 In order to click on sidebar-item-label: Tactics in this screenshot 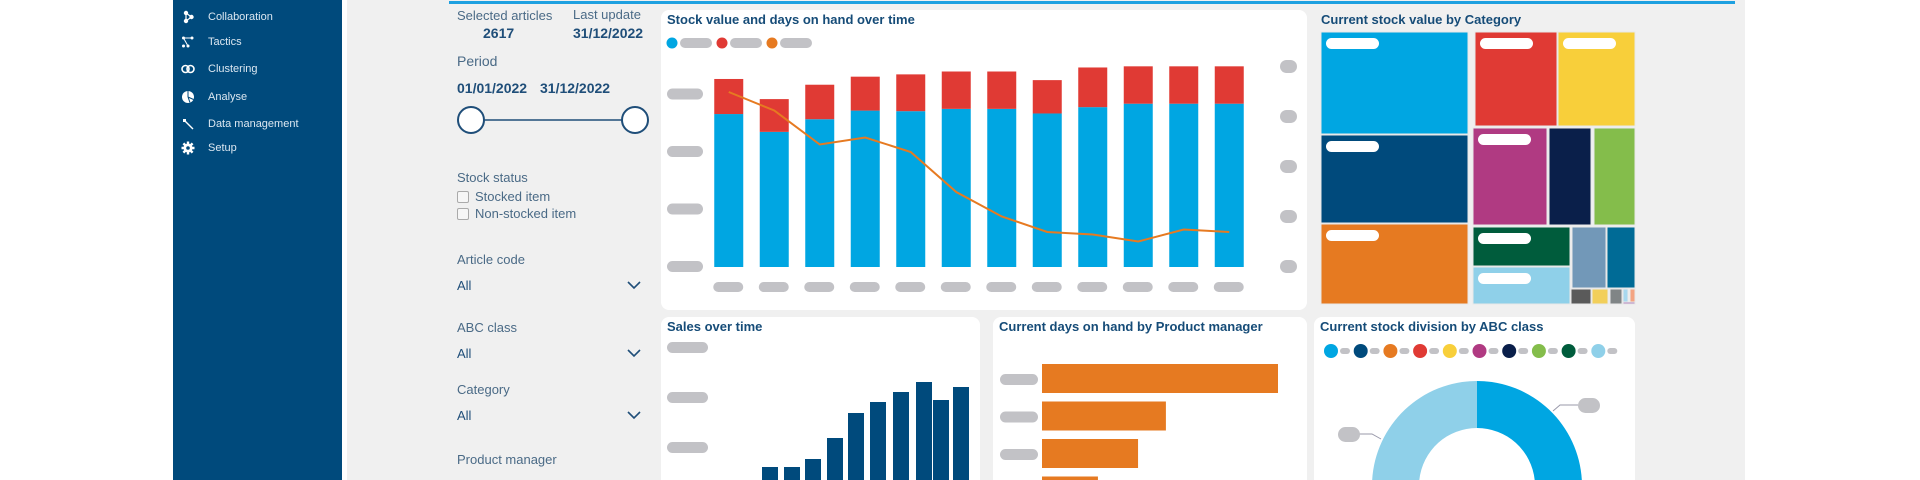, I will do `click(225, 42)`.